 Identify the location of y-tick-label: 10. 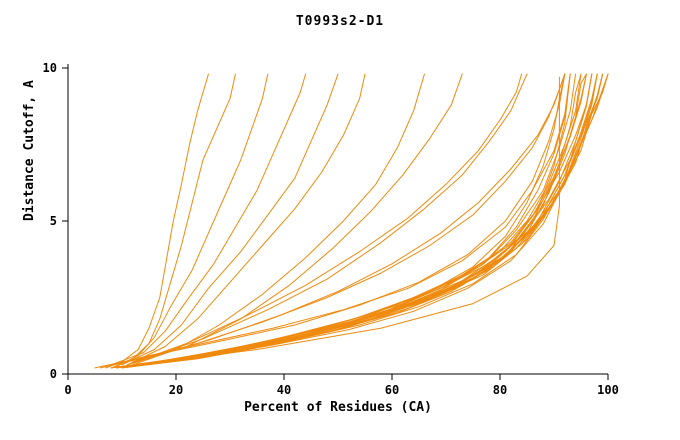
(50, 68).